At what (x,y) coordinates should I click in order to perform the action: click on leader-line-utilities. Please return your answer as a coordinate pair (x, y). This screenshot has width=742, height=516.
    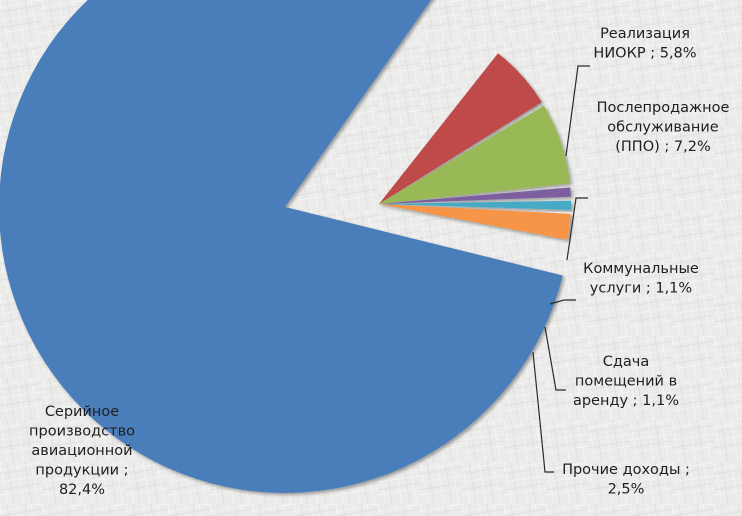
    Looking at the image, I should click on (562, 302).